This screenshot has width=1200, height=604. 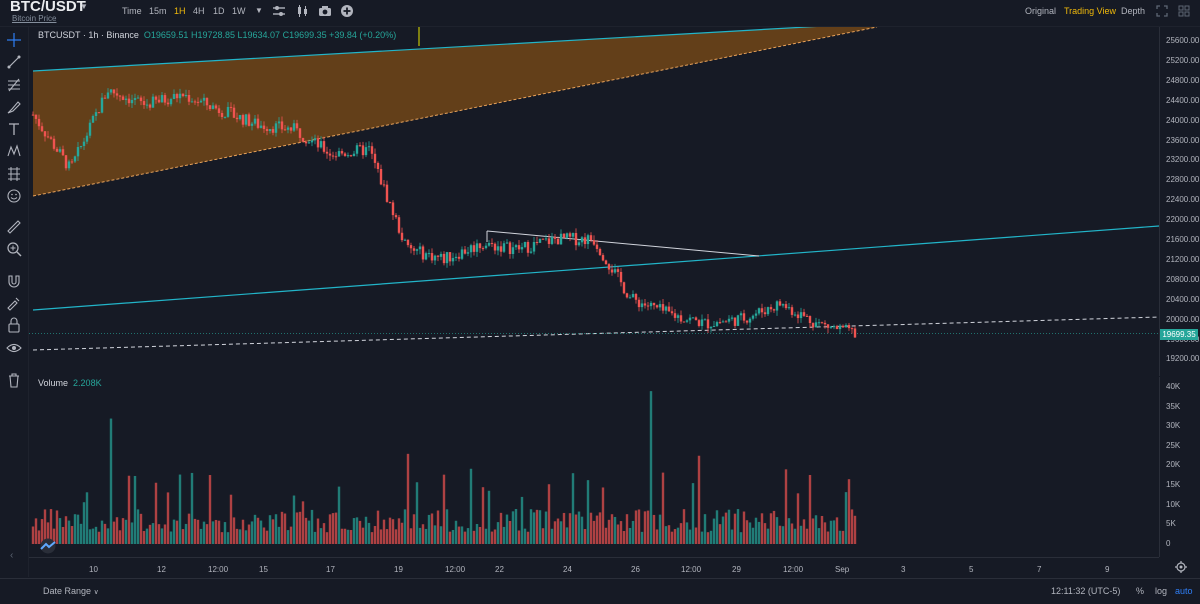 What do you see at coordinates (1090, 11) in the screenshot?
I see `view-tradingview-tab: Trading View` at bounding box center [1090, 11].